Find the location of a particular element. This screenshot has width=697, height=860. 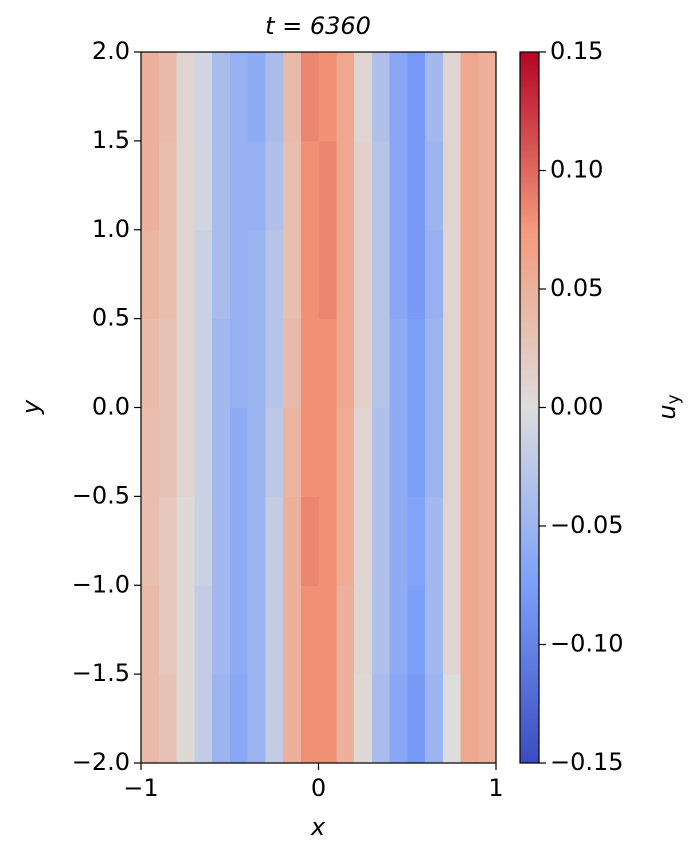

y-tick-label: 2.0 is located at coordinates (111, 51).